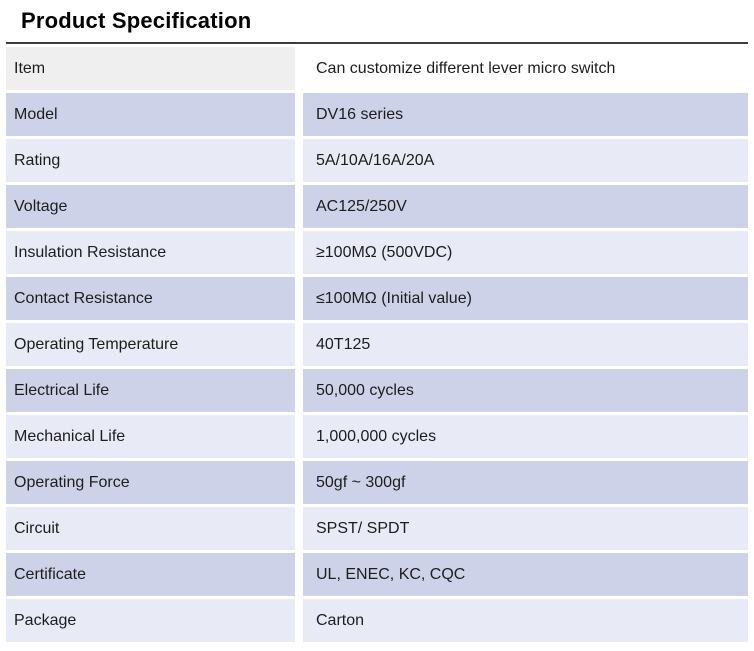 This screenshot has height=651, width=754. Describe the element at coordinates (154, 390) in the screenshot. I see `spec-label: Electrical Life` at that location.